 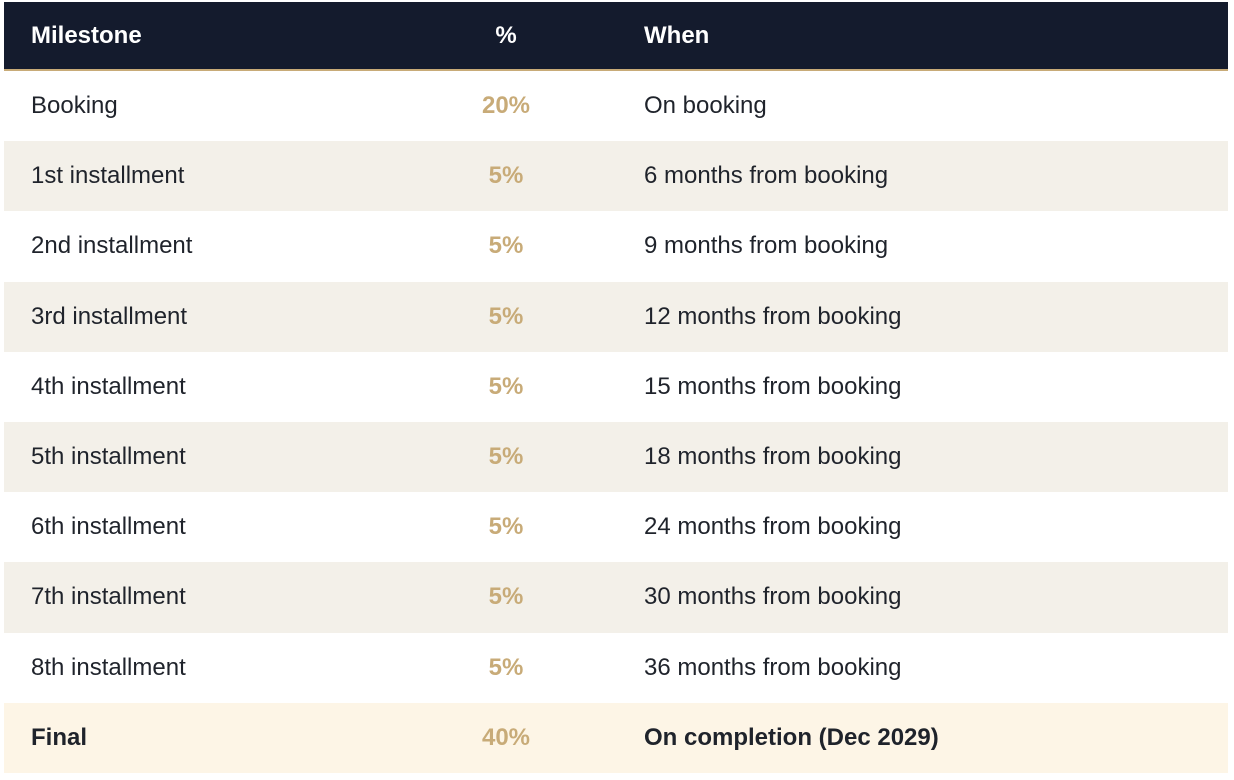 What do you see at coordinates (59, 737) in the screenshot?
I see `milestone-cell: Final` at bounding box center [59, 737].